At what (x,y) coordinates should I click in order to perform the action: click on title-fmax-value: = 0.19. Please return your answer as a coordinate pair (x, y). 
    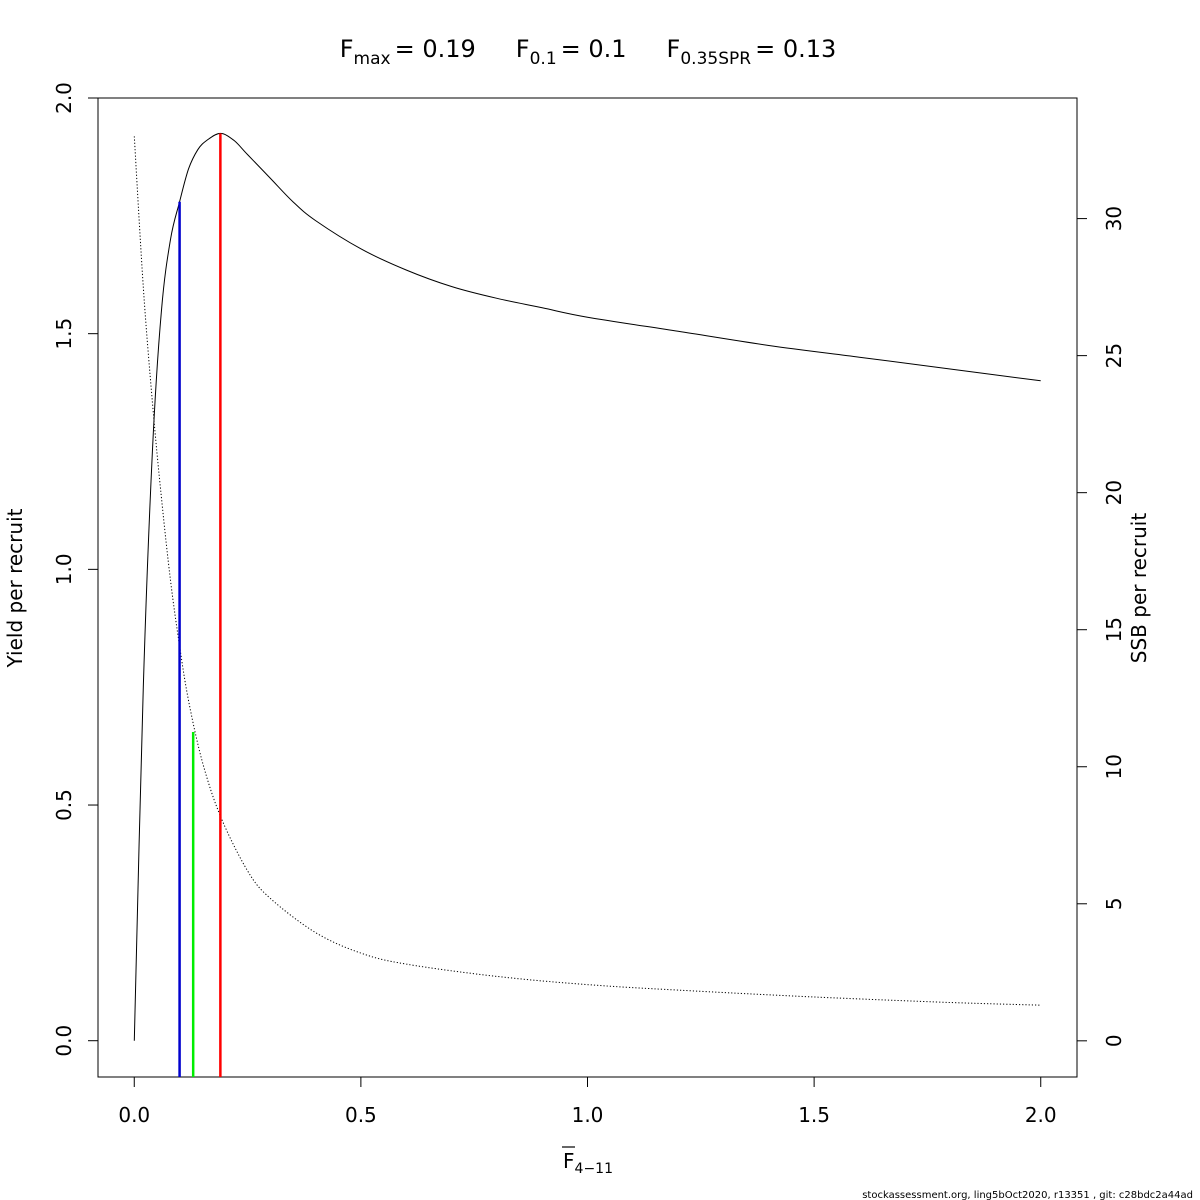
    Looking at the image, I should click on (435, 49).